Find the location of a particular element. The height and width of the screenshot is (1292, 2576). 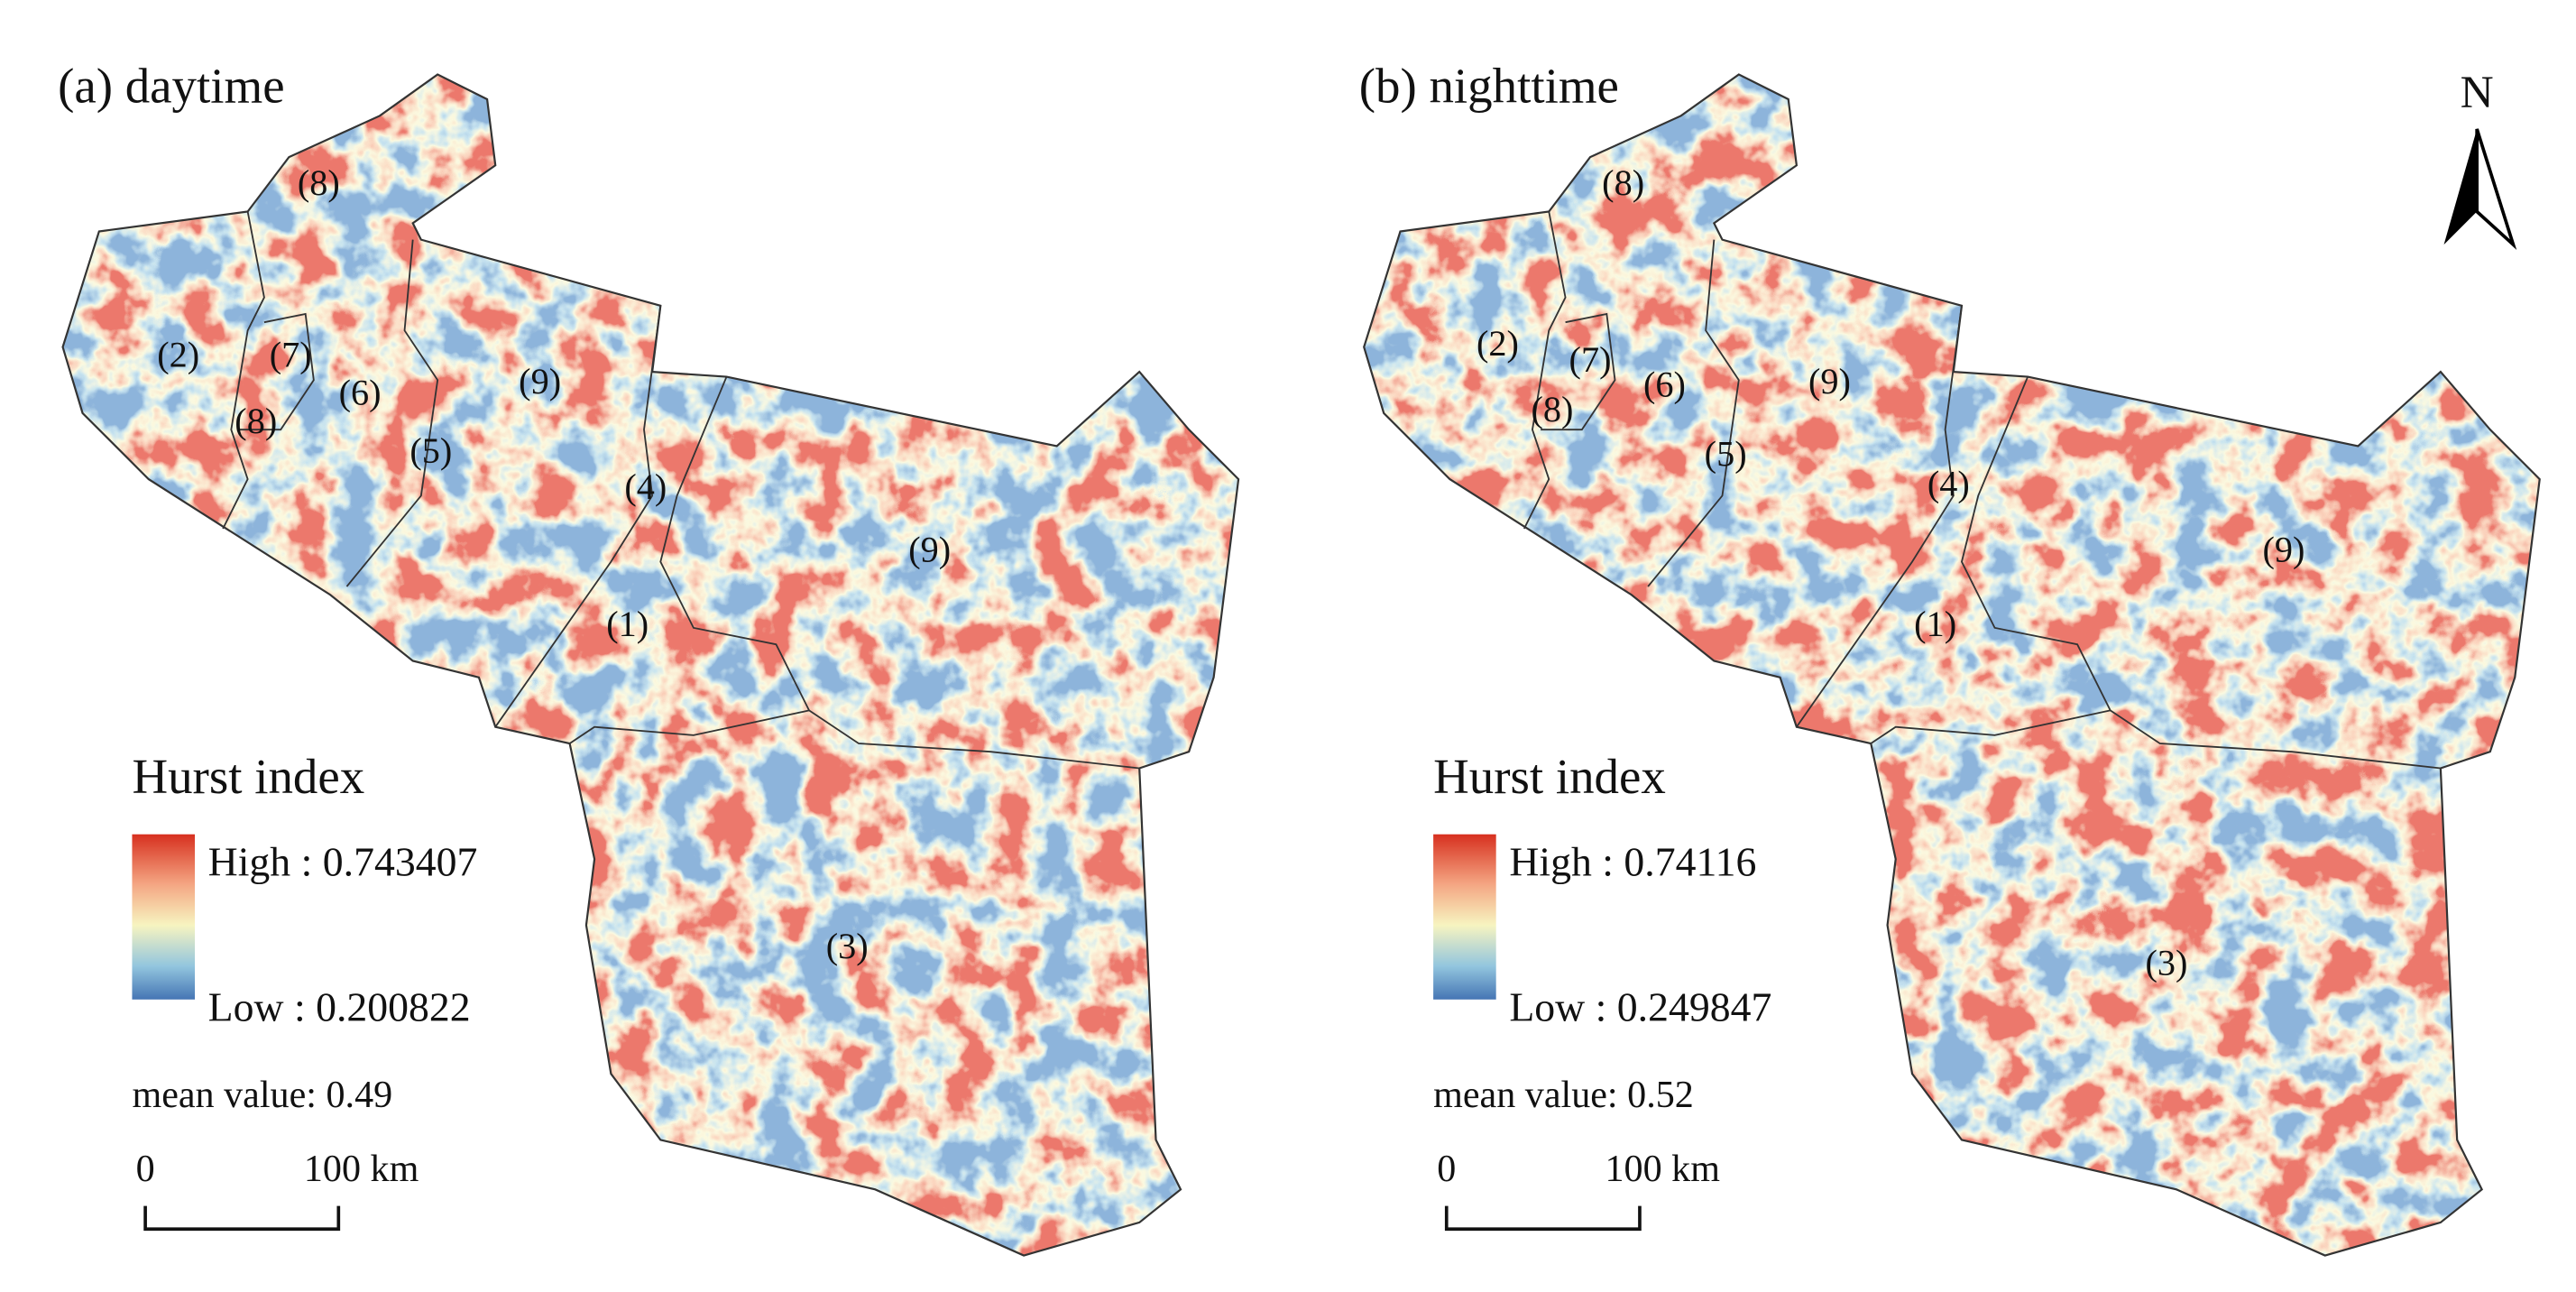

north-label: N is located at coordinates (2477, 92).